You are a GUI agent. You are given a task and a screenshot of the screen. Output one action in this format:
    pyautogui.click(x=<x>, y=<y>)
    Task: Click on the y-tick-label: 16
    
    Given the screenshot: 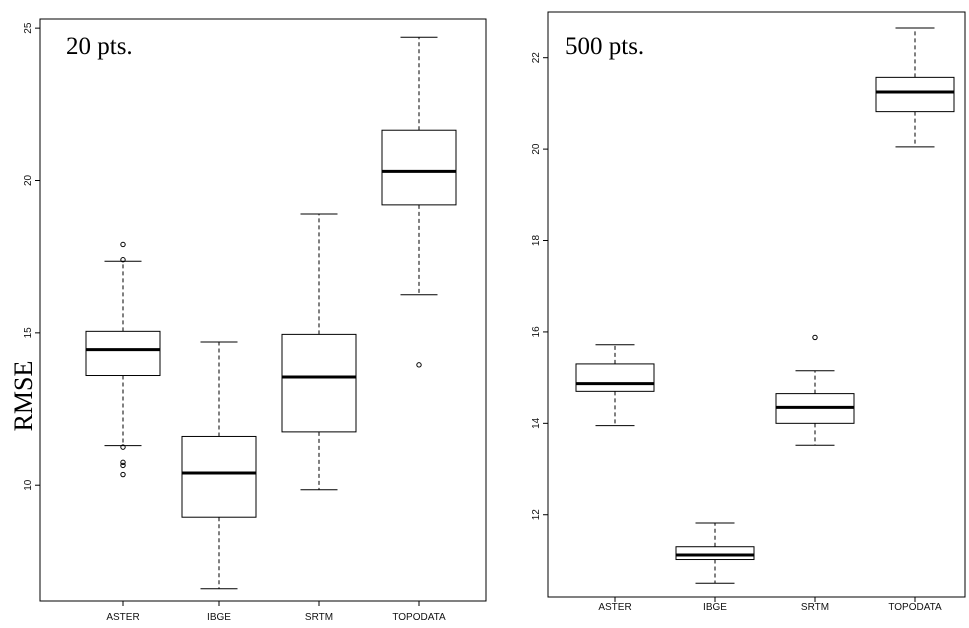 What is the action you would take?
    pyautogui.click(x=536, y=332)
    